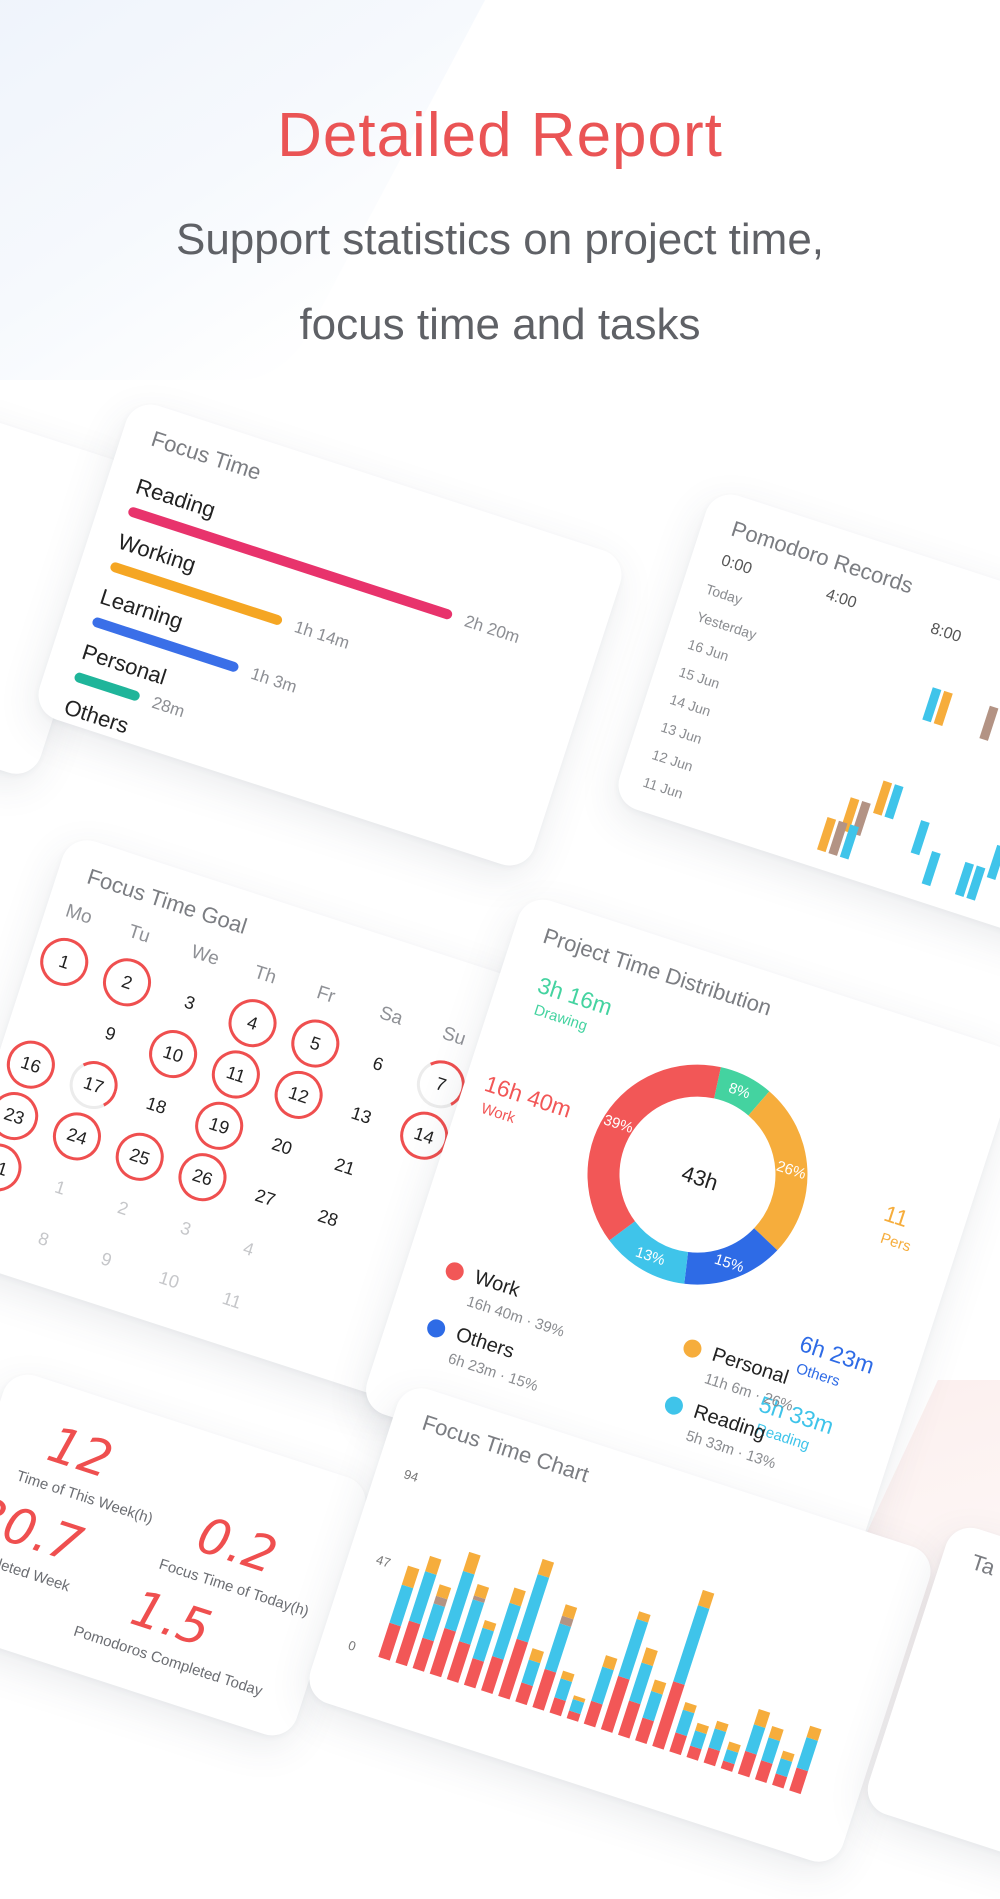 The width and height of the screenshot is (1000, 1899). I want to click on calendar-day: 20, so click(282, 1146).